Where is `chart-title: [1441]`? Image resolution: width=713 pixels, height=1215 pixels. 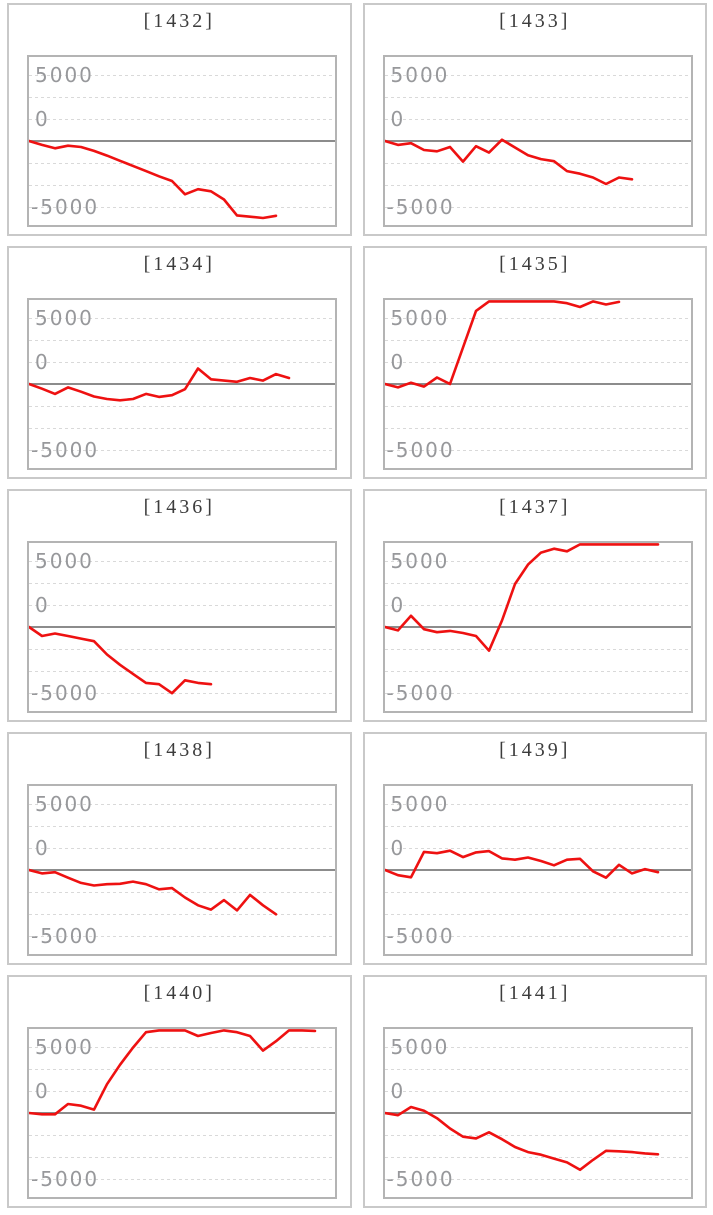 chart-title: [1441] is located at coordinates (535, 993).